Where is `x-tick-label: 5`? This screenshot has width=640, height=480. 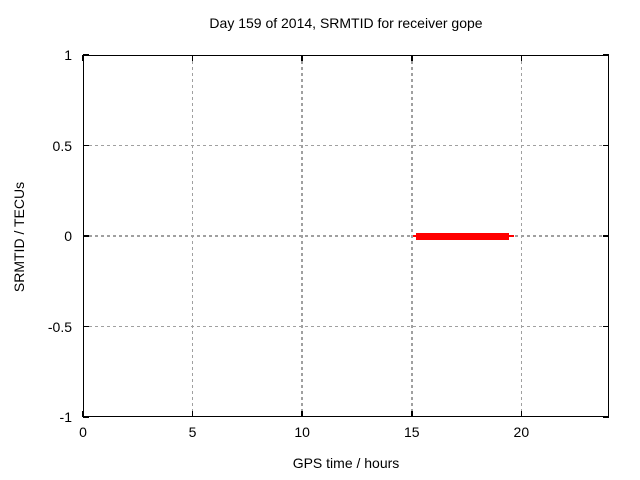 x-tick-label: 5 is located at coordinates (192, 432).